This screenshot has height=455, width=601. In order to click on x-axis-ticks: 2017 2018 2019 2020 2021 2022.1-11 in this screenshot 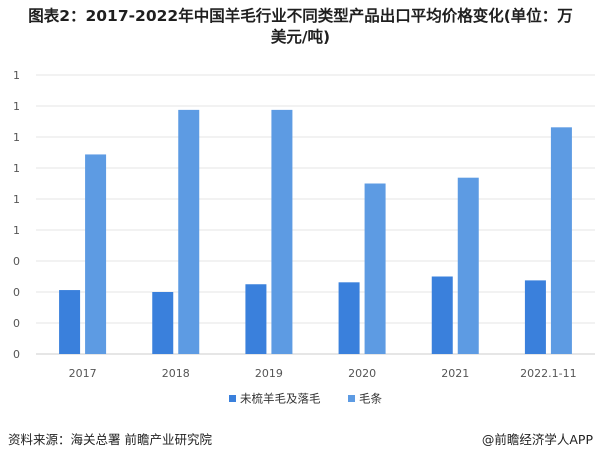, I will do `click(323, 373)`.